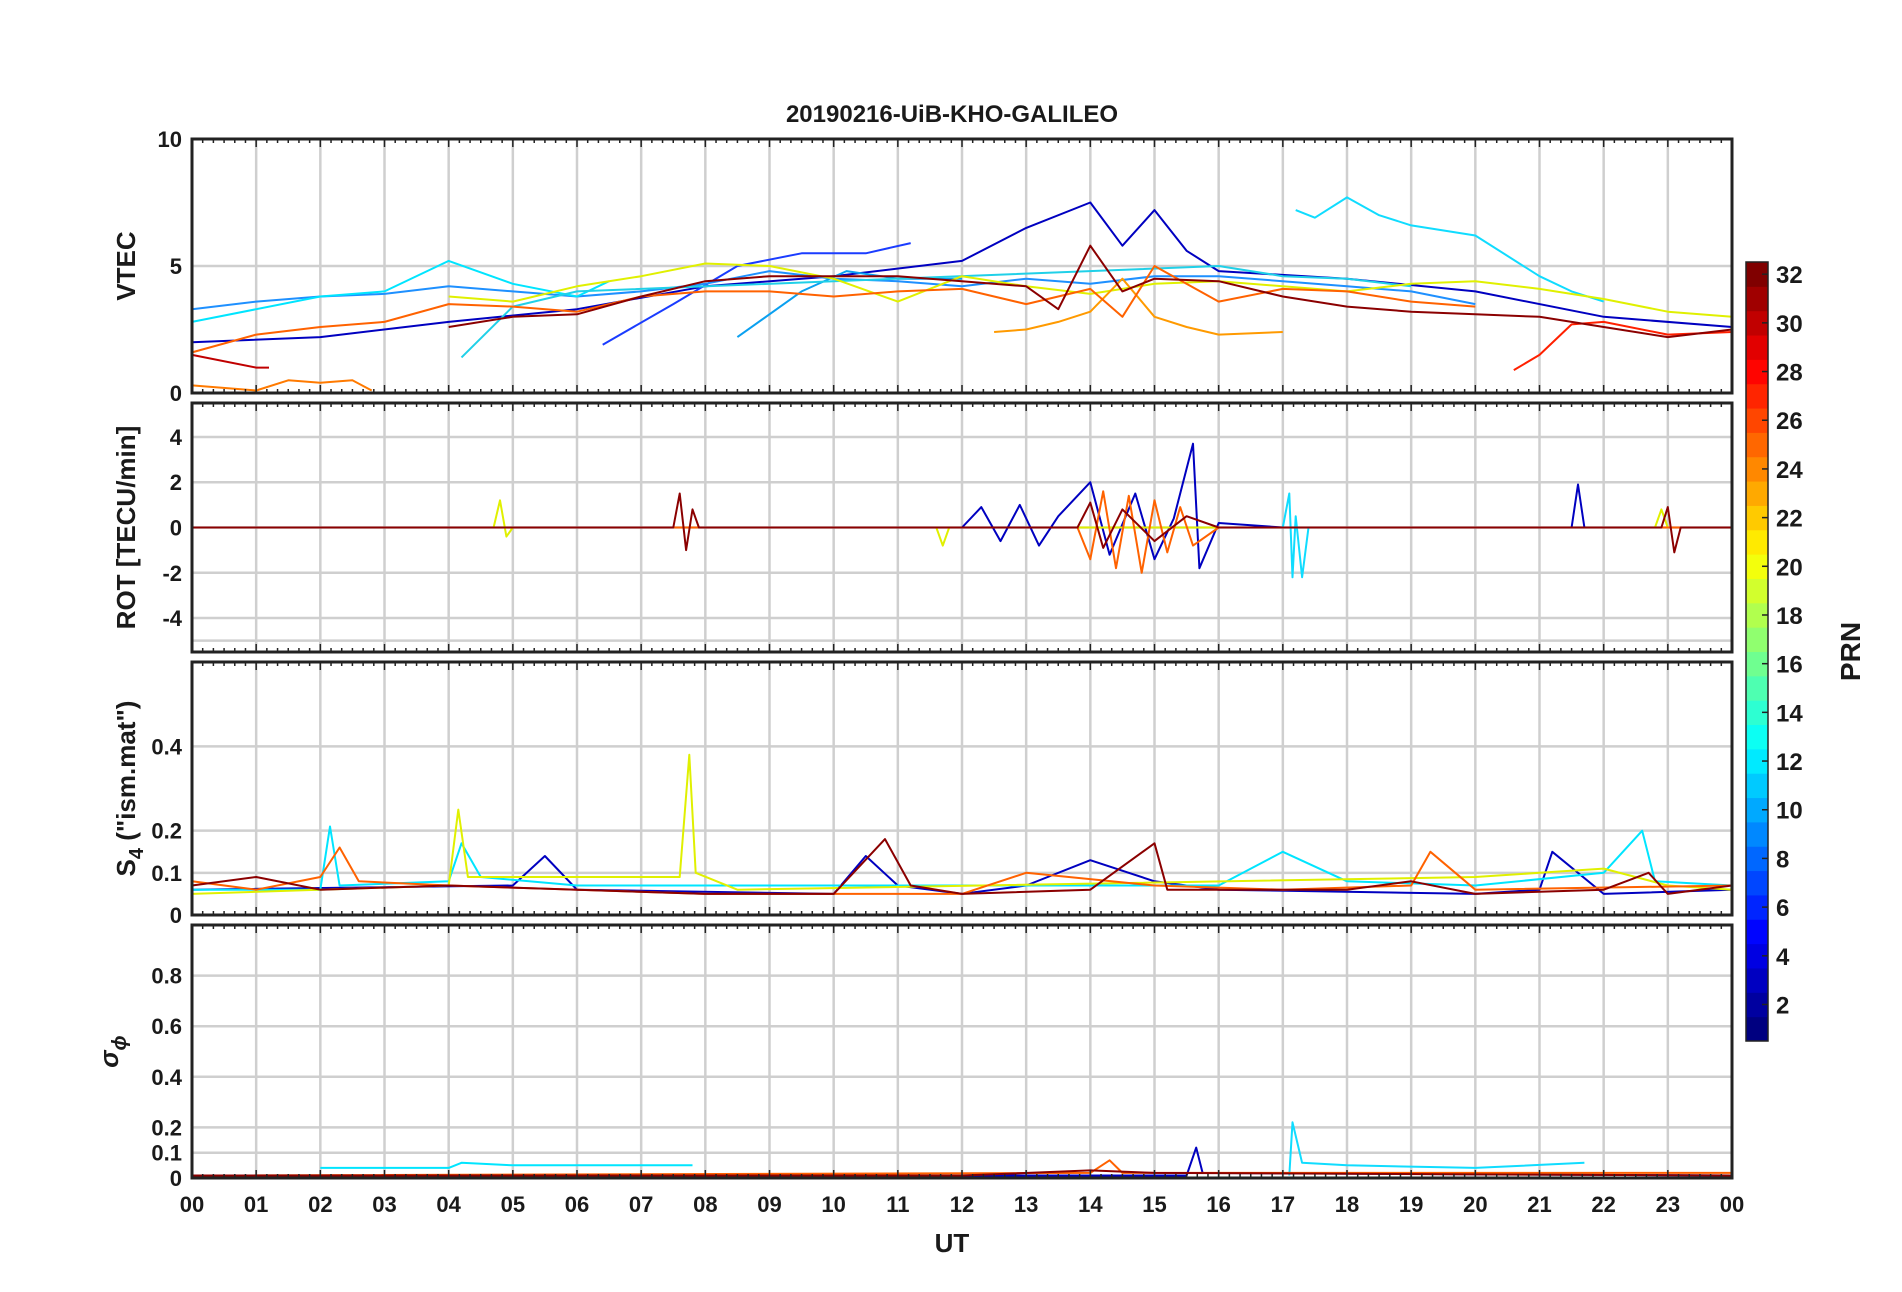 The width and height of the screenshot is (1902, 1292). What do you see at coordinates (256, 1204) in the screenshot?
I see `x-tick-label: 01` at bounding box center [256, 1204].